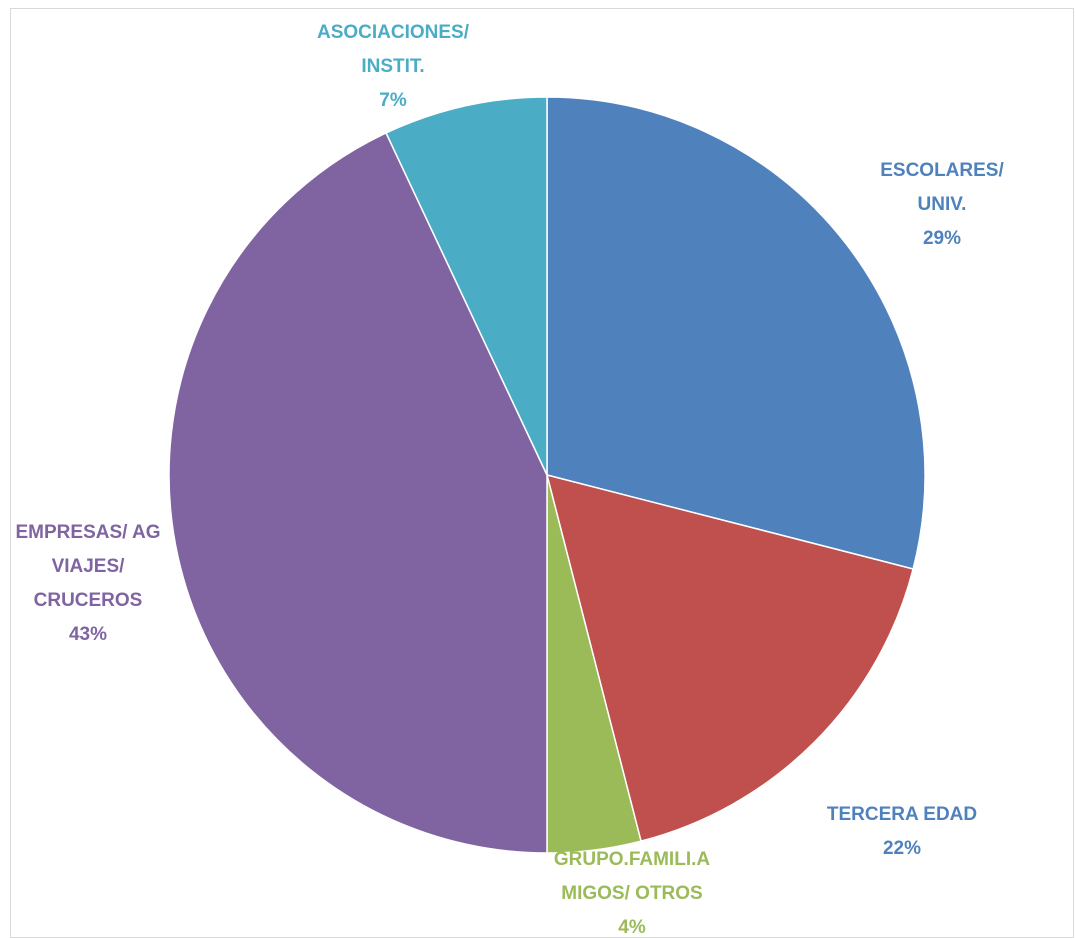 This screenshot has height=938, width=1075. What do you see at coordinates (632, 893) in the screenshot?
I see `slice-data-label: GRUPO.FAMILI.A MIGOS/ OTROS 4%` at bounding box center [632, 893].